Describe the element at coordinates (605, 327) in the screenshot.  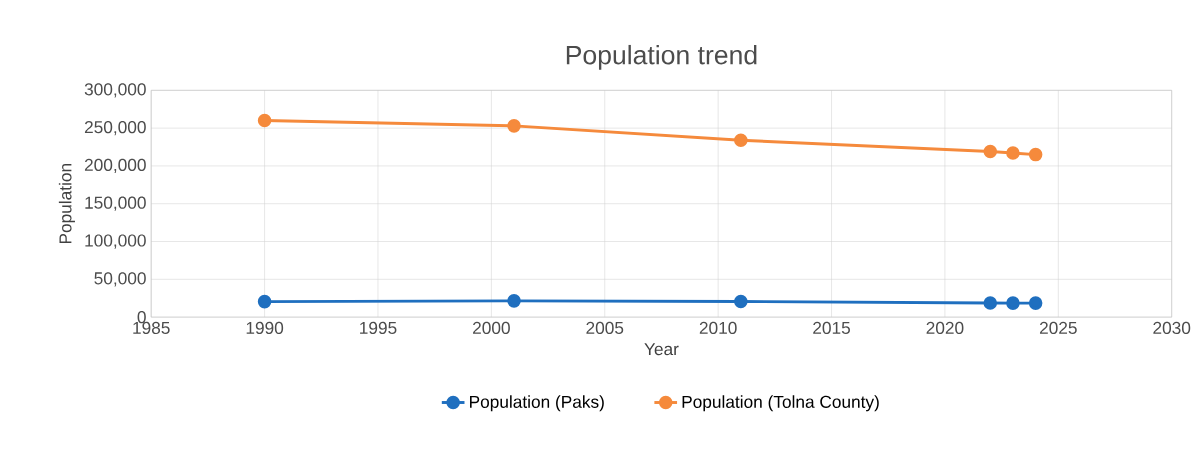
I see `x-tick-label: 2005` at that location.